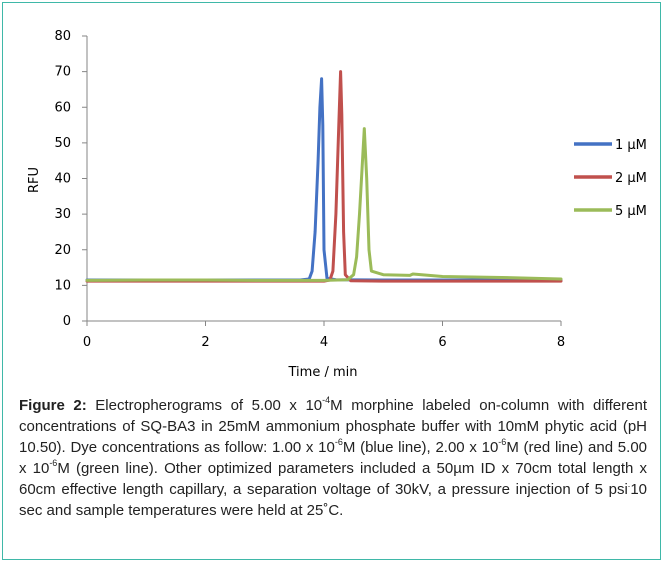  Describe the element at coordinates (205, 342) in the screenshot. I see `x-tick-label: 2` at that location.